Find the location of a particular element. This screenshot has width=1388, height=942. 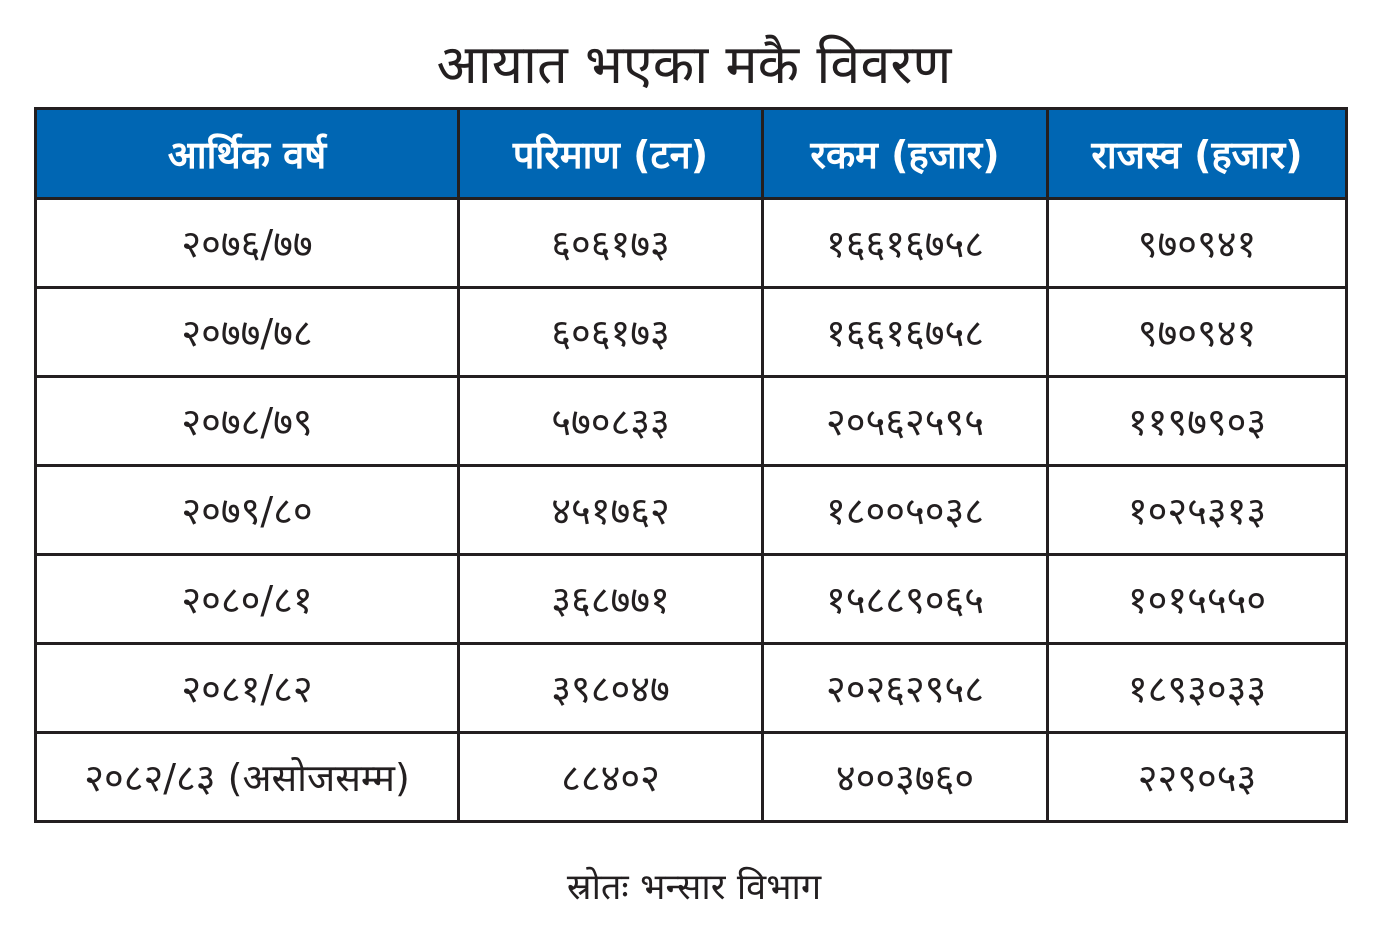

amount-cell: २०२६२९५८ is located at coordinates (905, 688).